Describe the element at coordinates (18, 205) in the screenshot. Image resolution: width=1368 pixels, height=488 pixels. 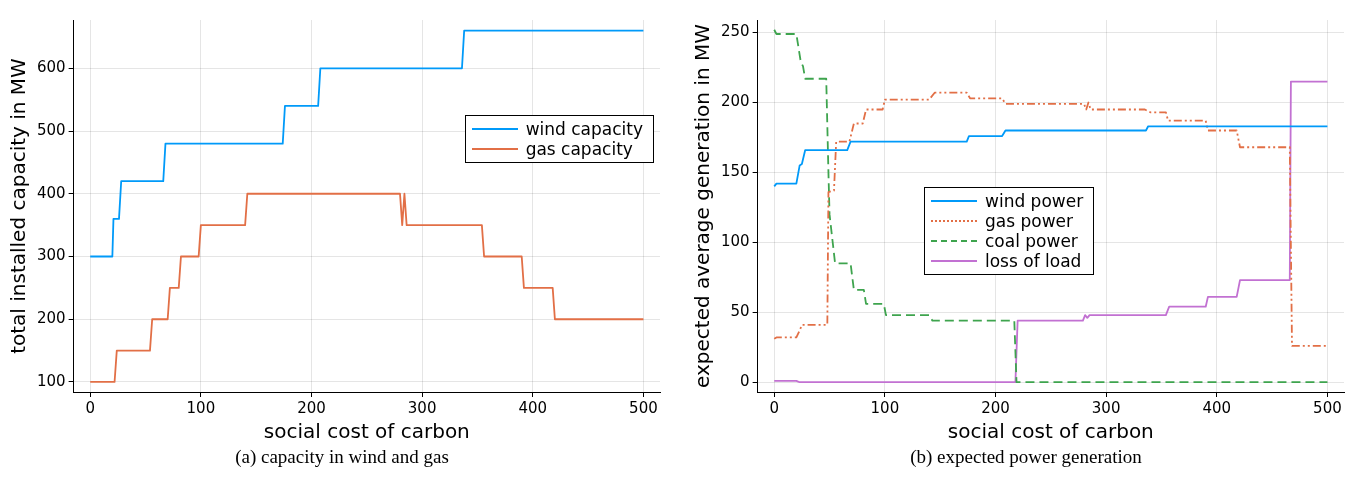
I see `y-axis-title: total installed capacity in MW` at that location.